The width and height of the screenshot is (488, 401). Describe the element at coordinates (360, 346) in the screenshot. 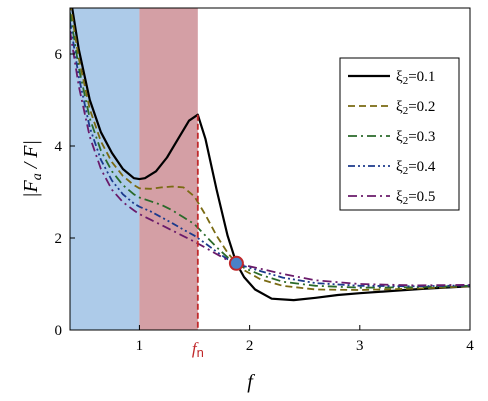

I see `x-tick-label: 3` at that location.